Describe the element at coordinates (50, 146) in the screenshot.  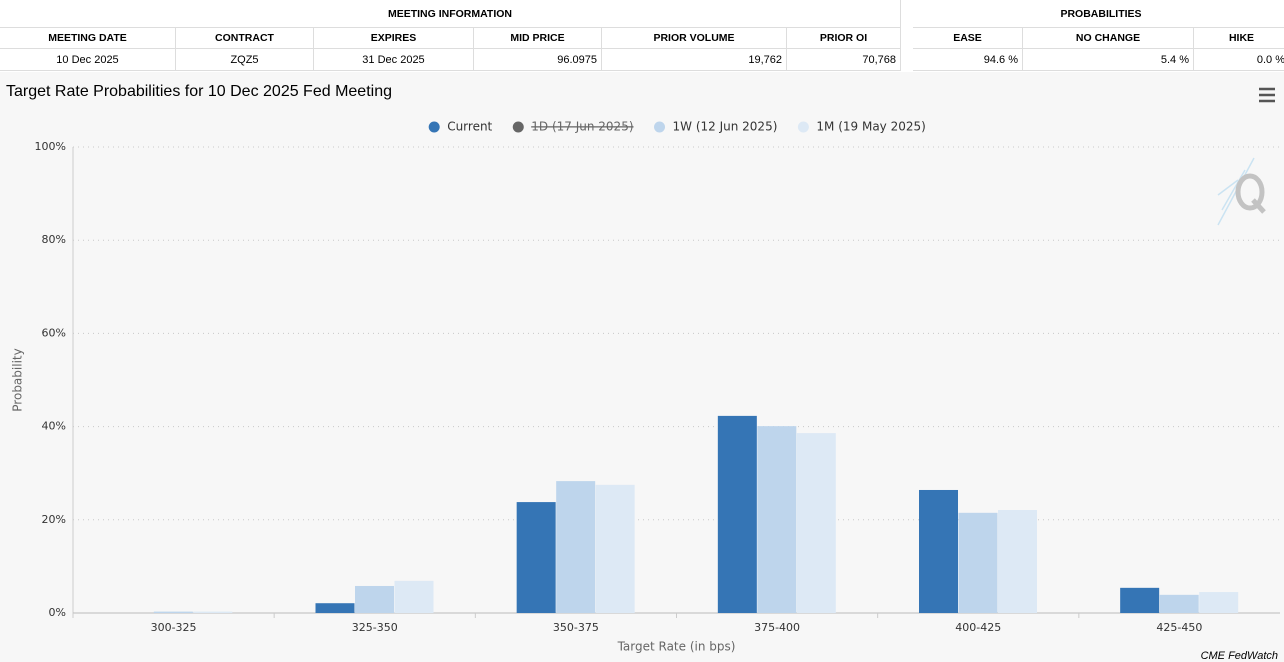
I see `y-tick-label: 100%` at that location.